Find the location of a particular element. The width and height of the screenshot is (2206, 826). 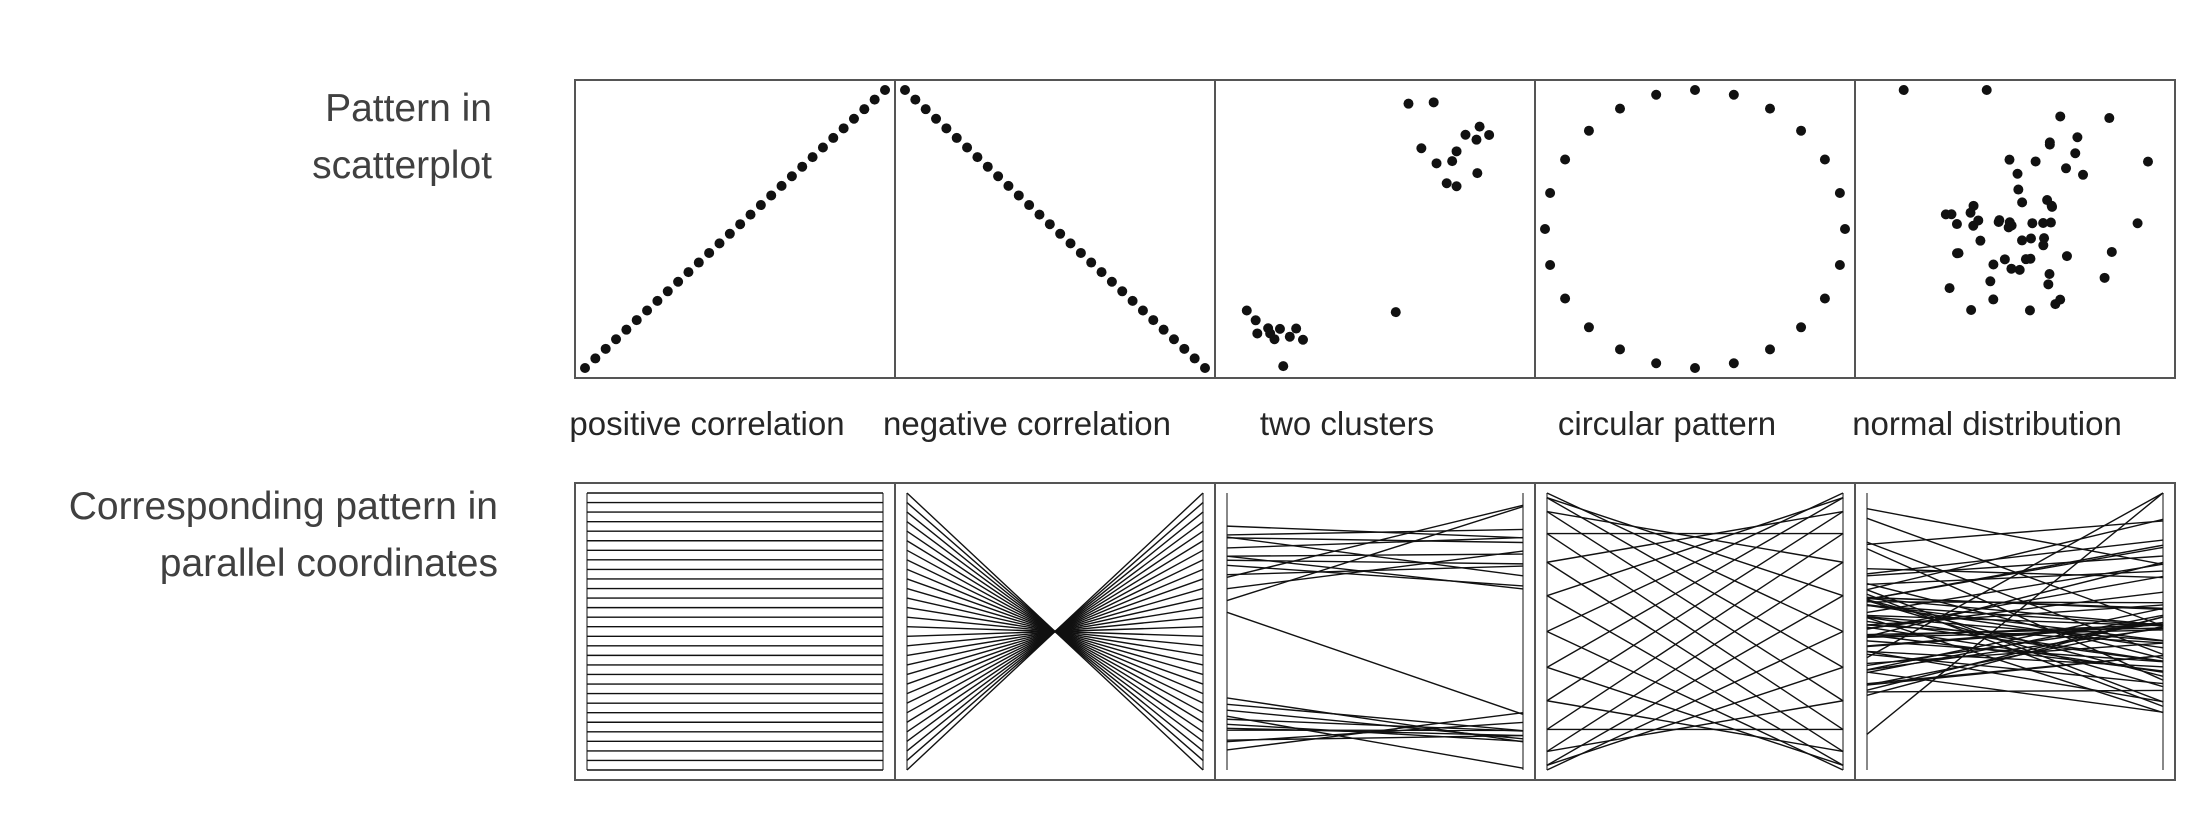

row-label-scatterplot: Pattern in scatterplot is located at coordinates (402, 137).